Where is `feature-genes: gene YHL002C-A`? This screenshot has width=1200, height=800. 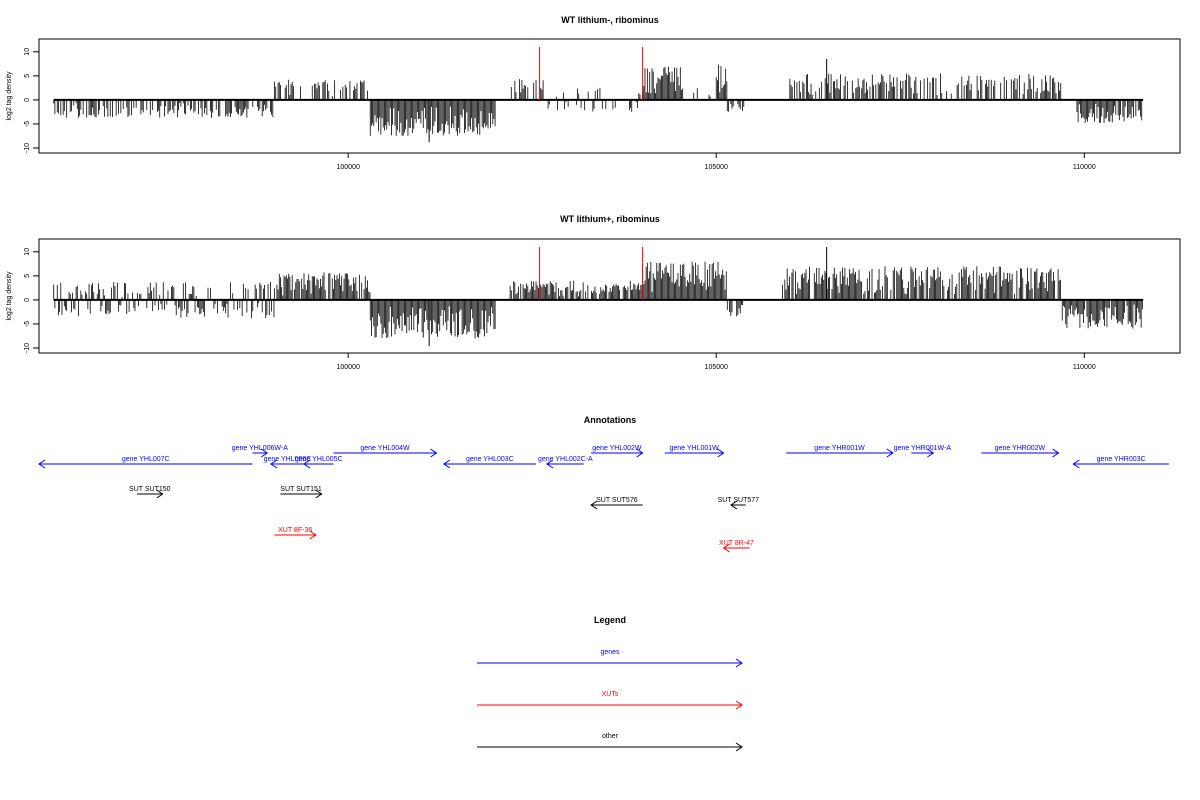 feature-genes: gene YHL002C-A is located at coordinates (565, 462).